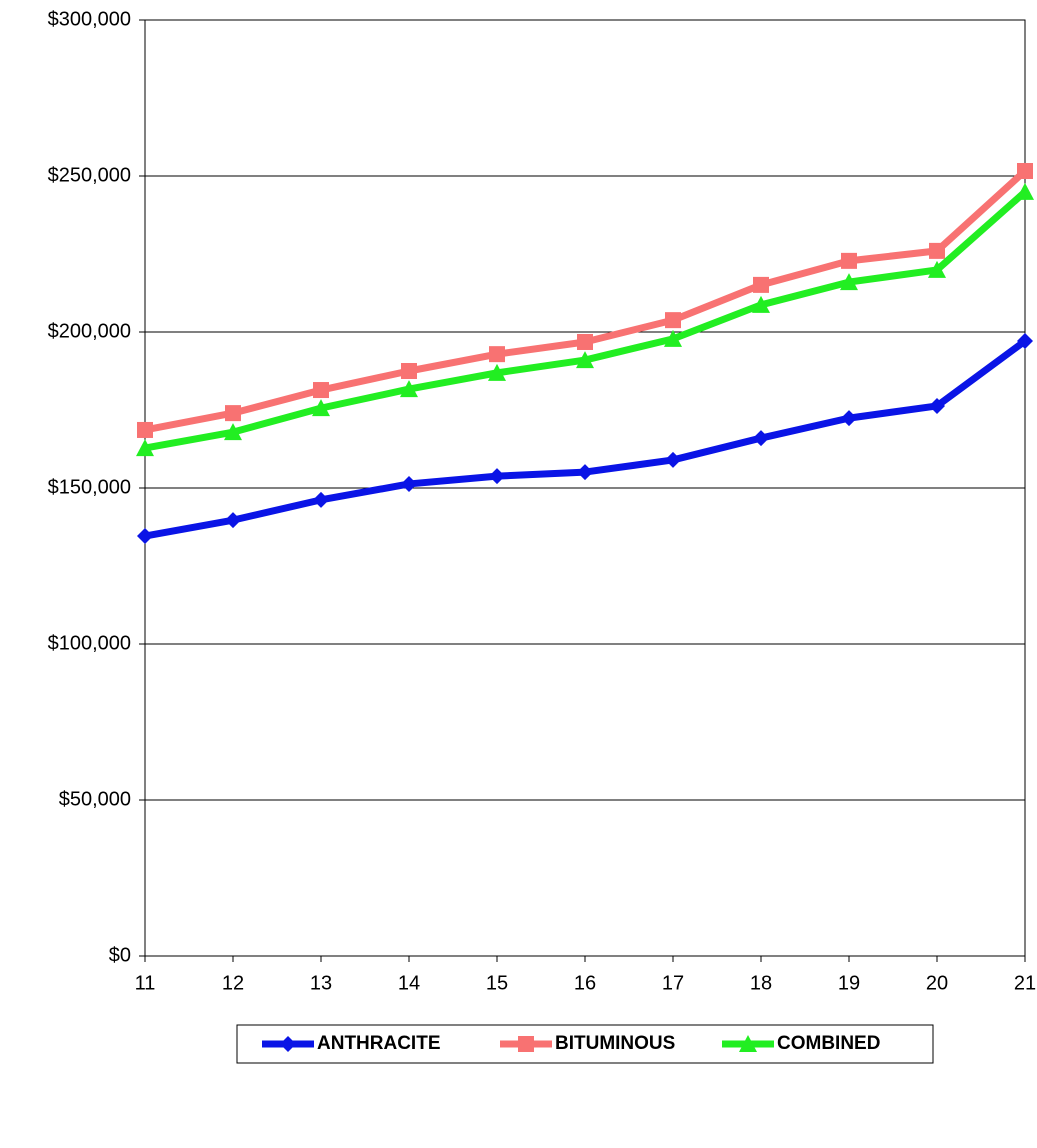  I want to click on y-tick-label: $50,000, so click(95, 799).